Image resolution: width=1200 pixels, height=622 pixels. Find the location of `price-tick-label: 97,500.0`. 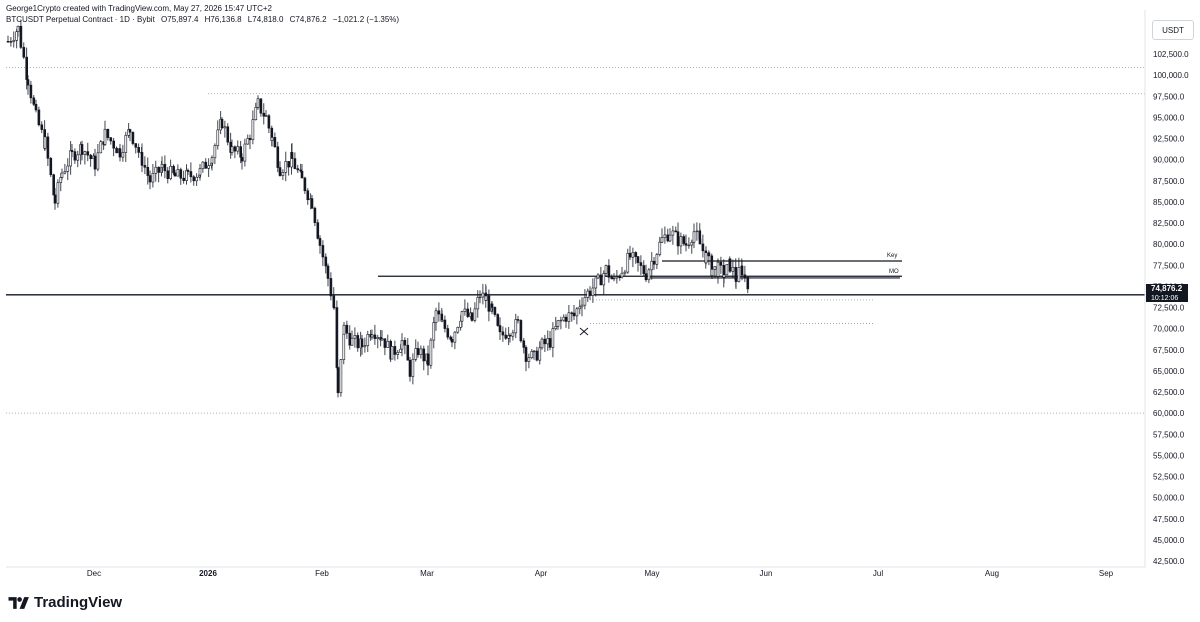

price-tick-label: 97,500.0 is located at coordinates (1169, 96).